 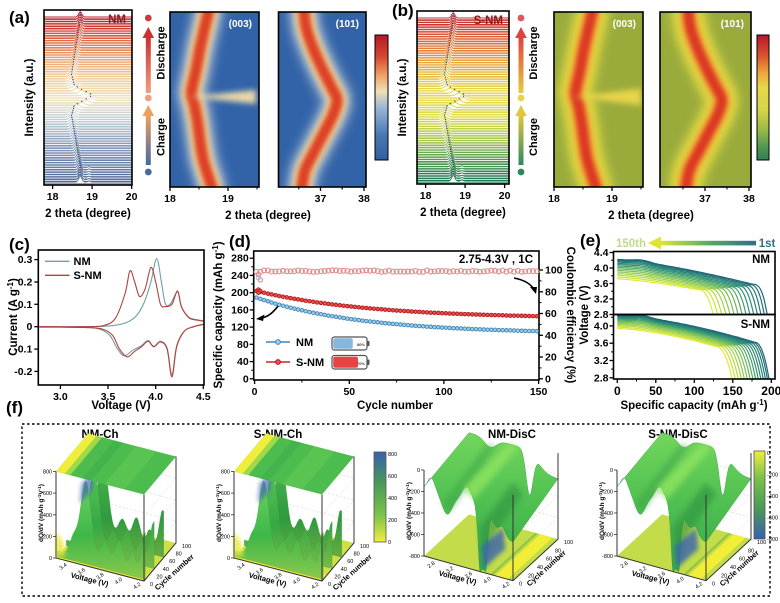 I want to click on svg-text: Charge, so click(x=534, y=137).